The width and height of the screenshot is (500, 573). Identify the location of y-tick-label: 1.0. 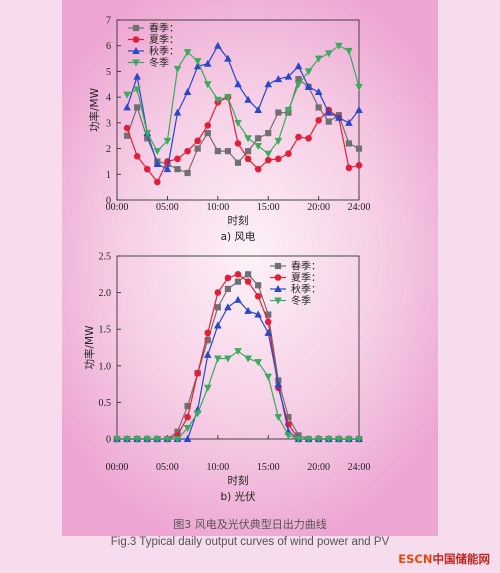
(105, 366).